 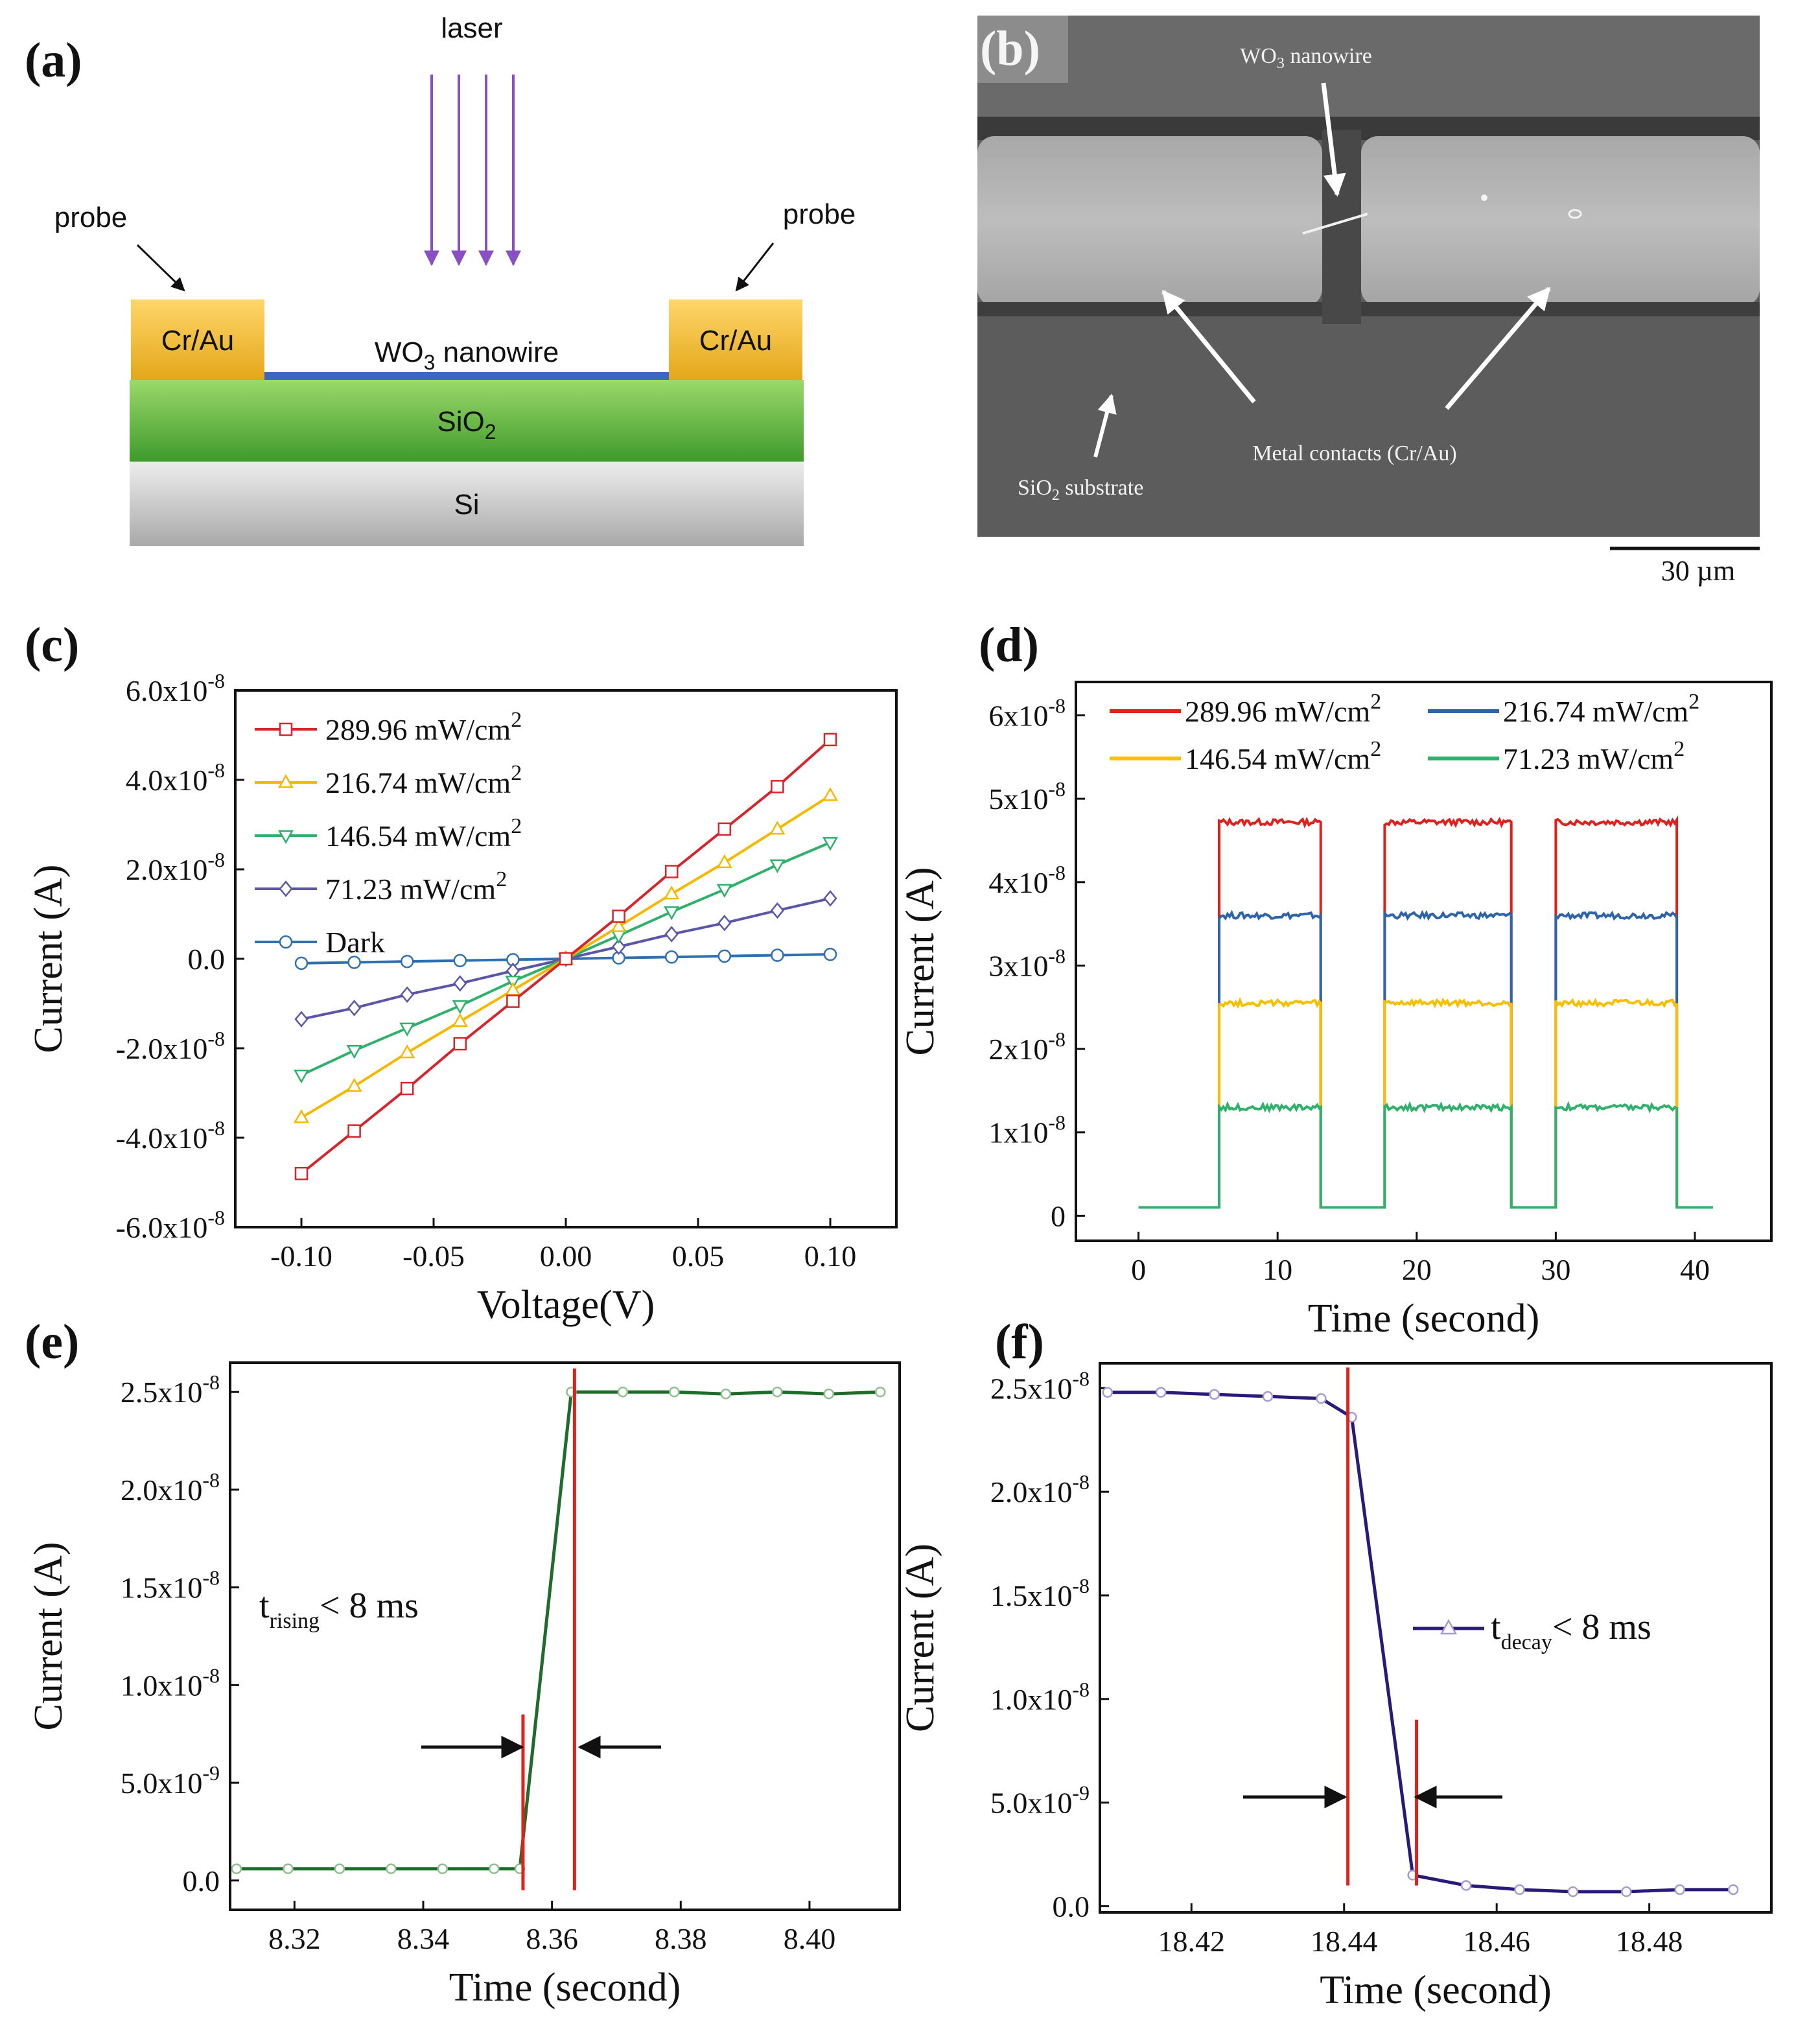 What do you see at coordinates (1436, 1638) in the screenshot?
I see `plot-frame` at bounding box center [1436, 1638].